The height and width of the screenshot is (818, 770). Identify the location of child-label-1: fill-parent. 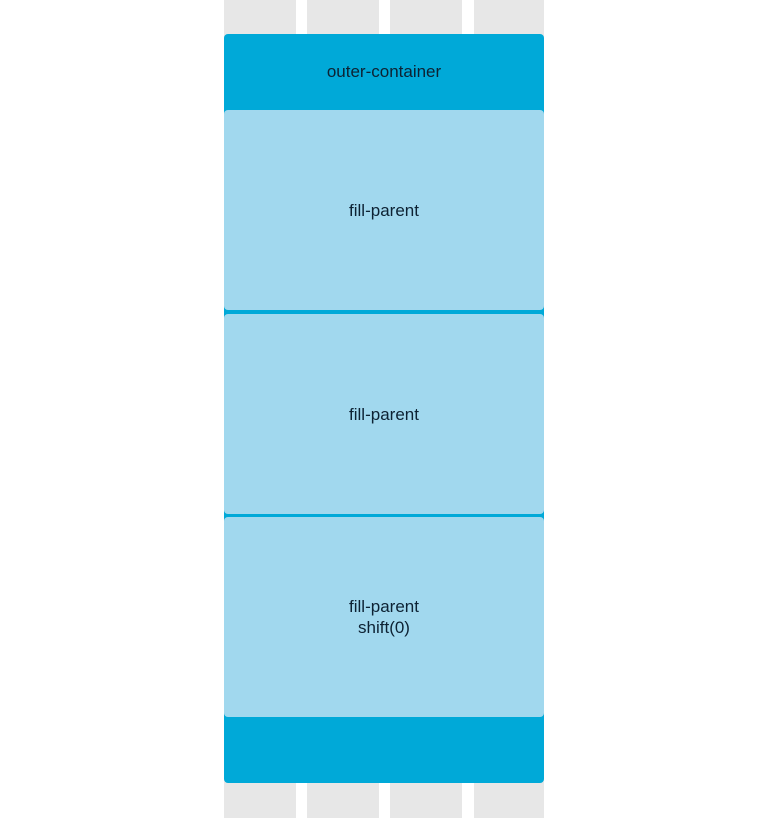
(384, 210).